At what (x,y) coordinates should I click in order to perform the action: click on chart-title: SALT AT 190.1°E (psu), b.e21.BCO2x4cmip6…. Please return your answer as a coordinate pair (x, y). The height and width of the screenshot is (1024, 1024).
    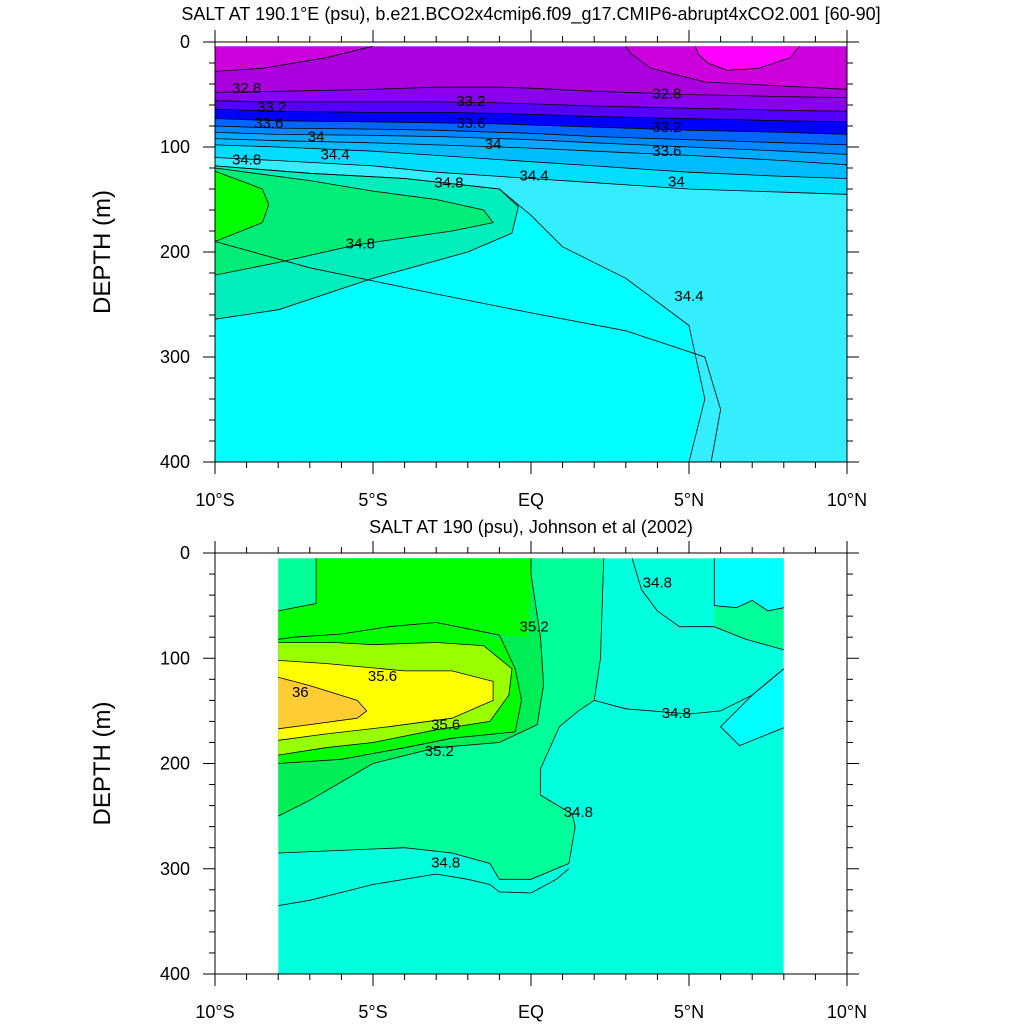
    Looking at the image, I should click on (530, 14).